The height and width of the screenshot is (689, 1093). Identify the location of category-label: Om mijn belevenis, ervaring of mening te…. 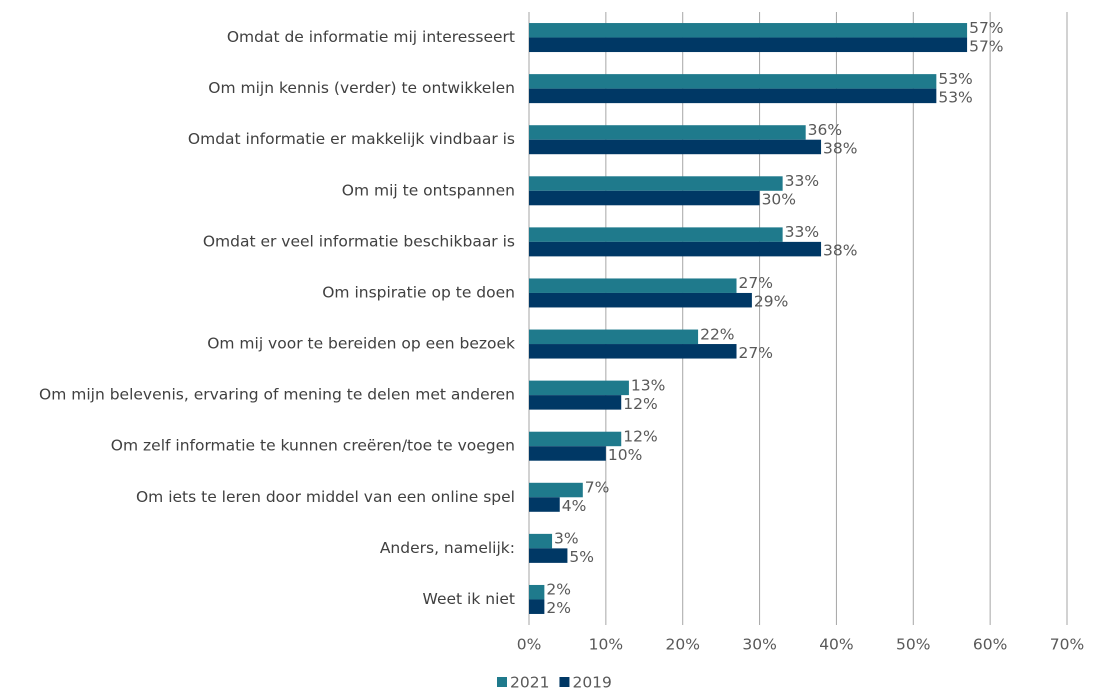
(277, 395).